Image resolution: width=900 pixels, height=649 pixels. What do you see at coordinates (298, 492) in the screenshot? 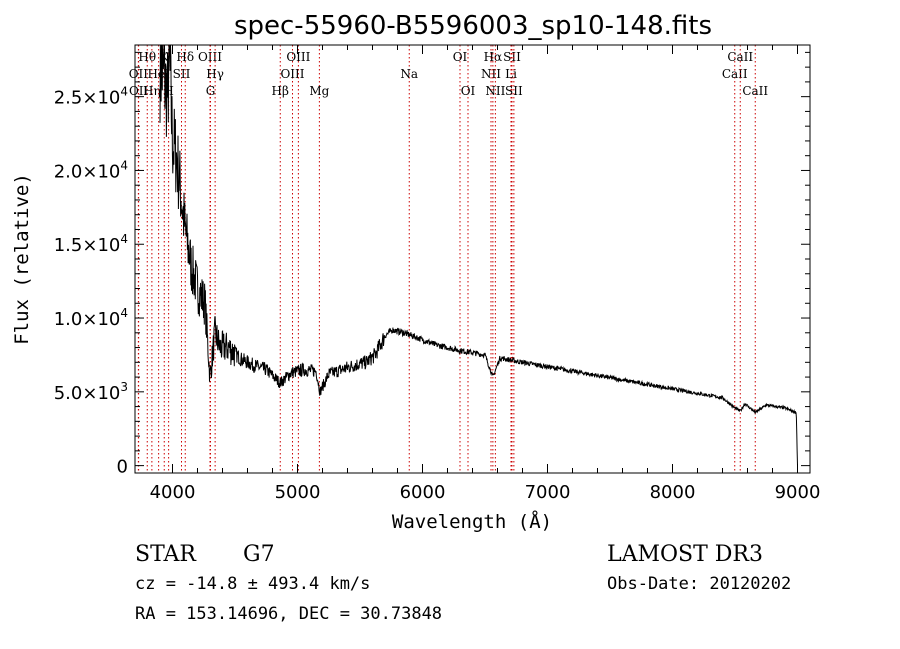
I see `x-tick-label-1: 5000` at bounding box center [298, 492].